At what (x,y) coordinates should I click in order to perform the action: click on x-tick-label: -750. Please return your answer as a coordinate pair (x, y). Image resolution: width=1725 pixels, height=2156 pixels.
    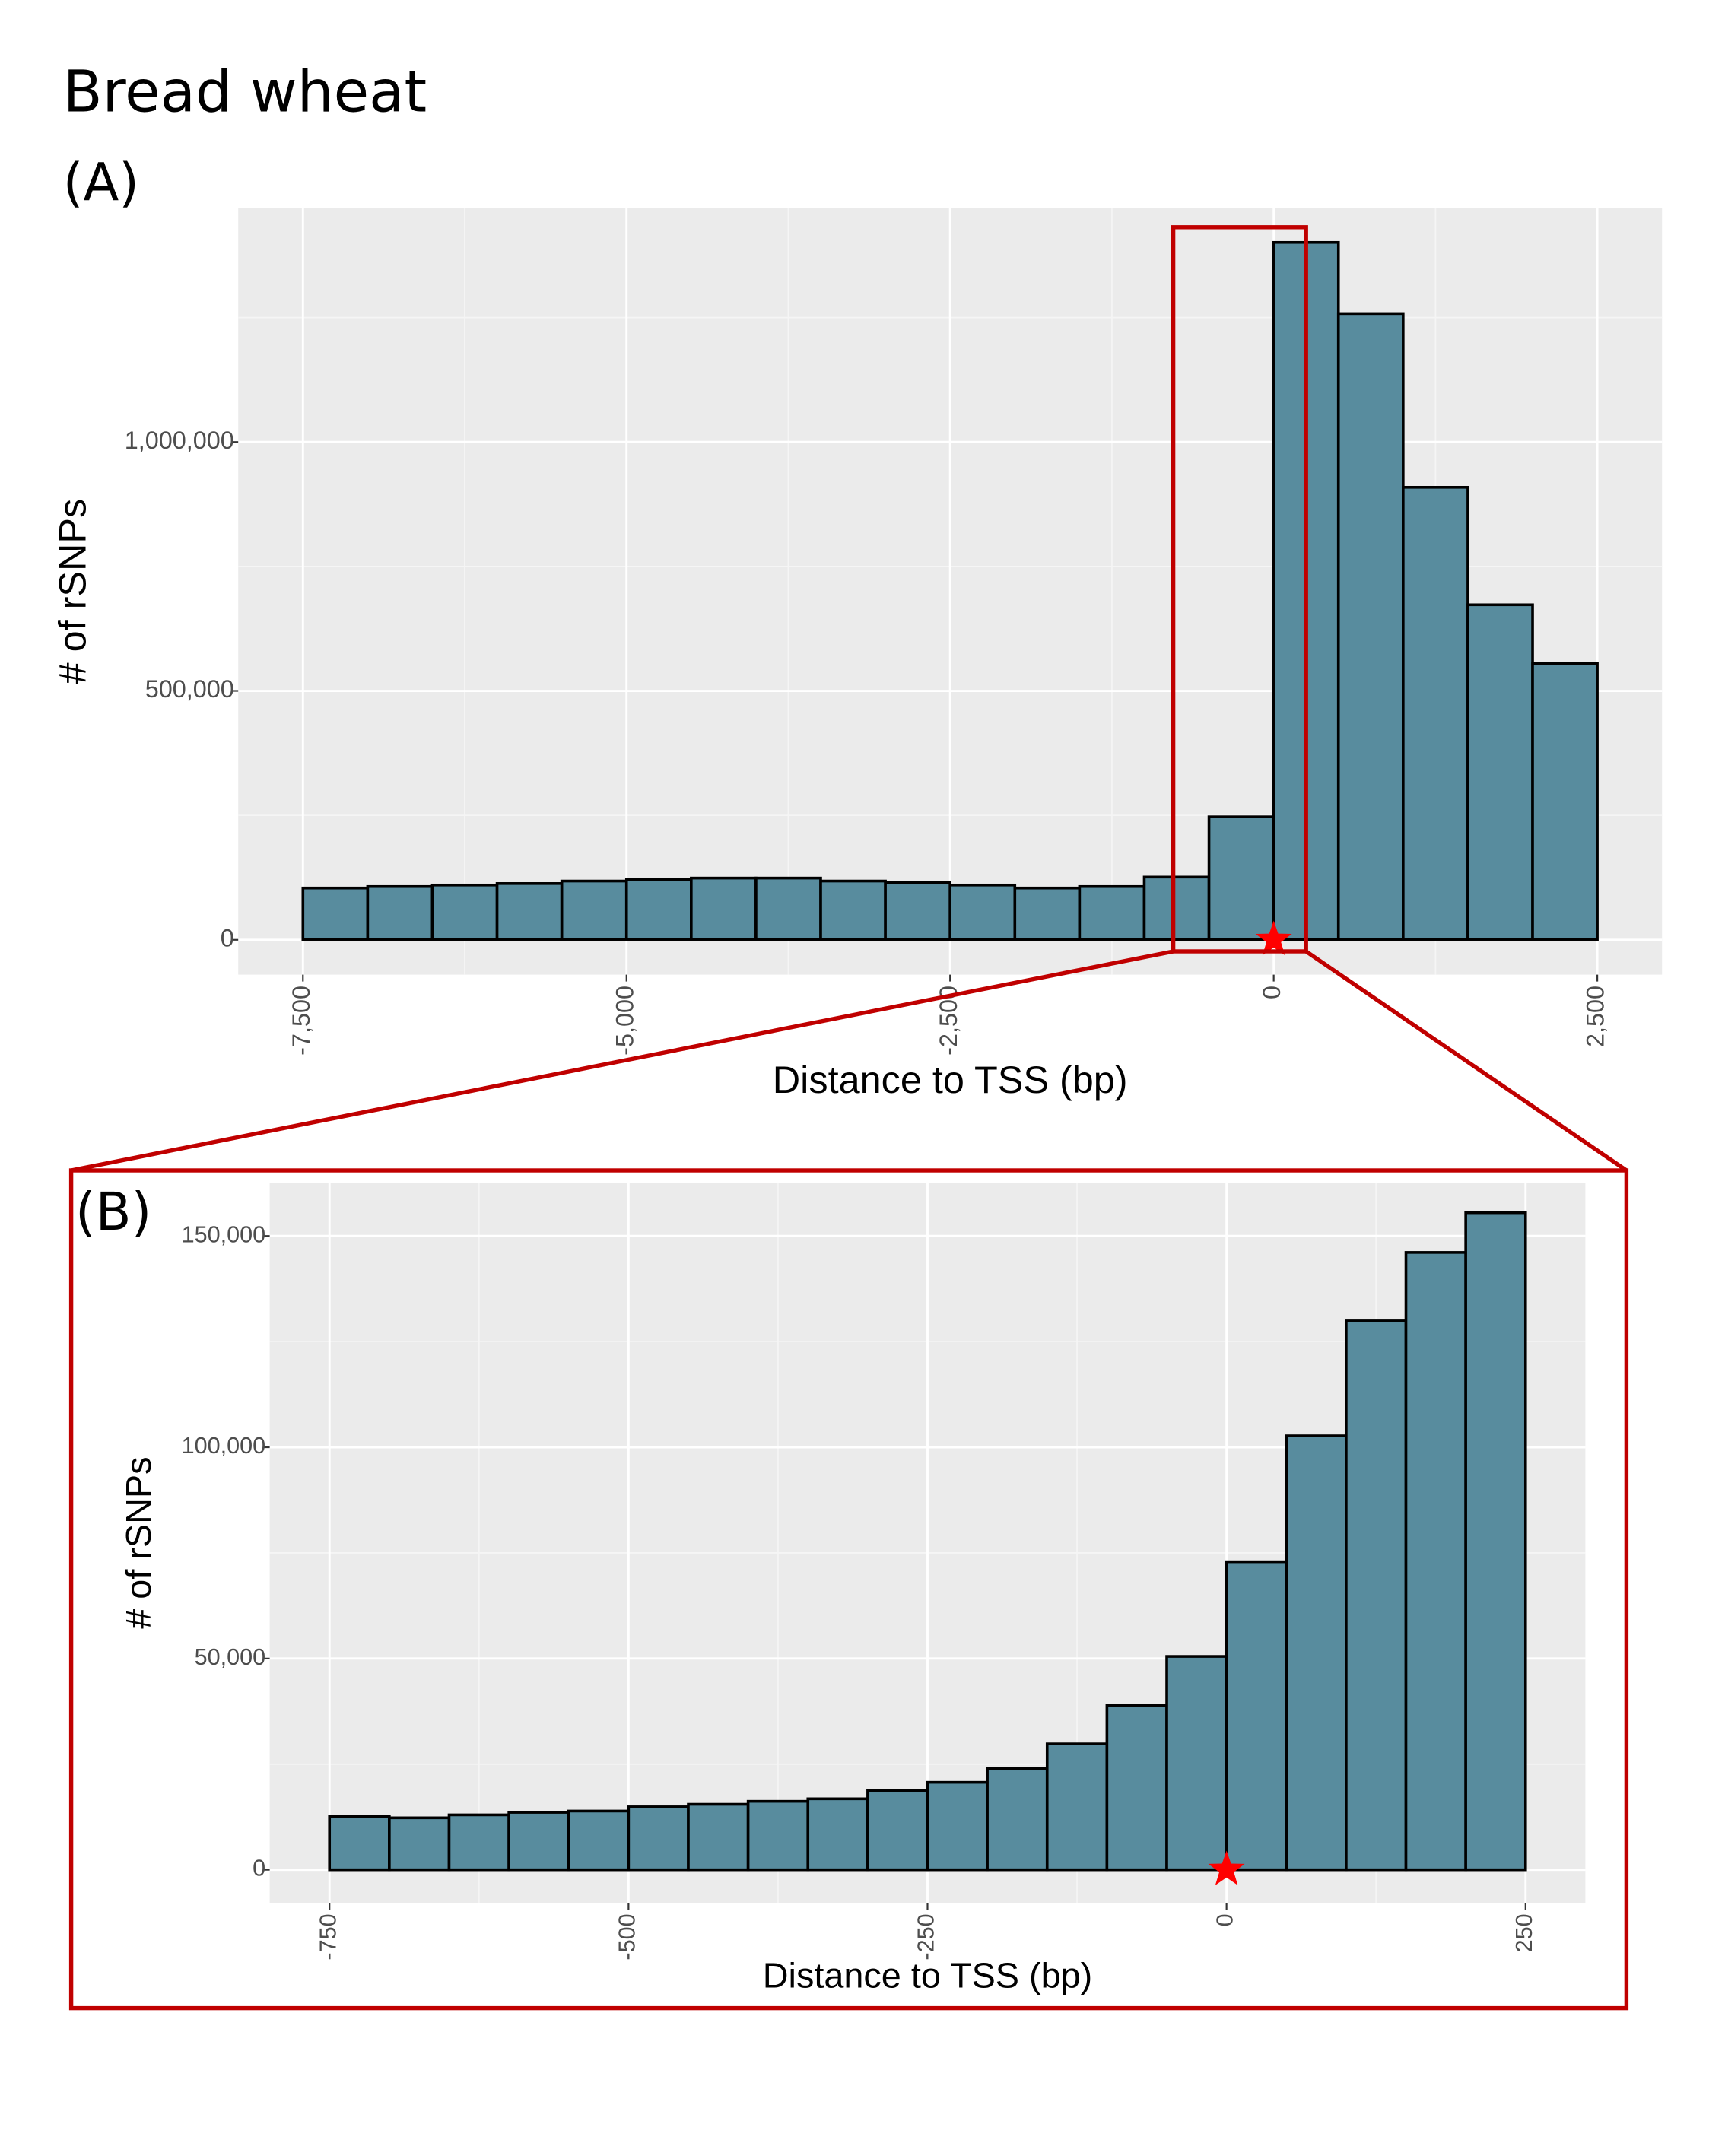
    Looking at the image, I should click on (328, 1936).